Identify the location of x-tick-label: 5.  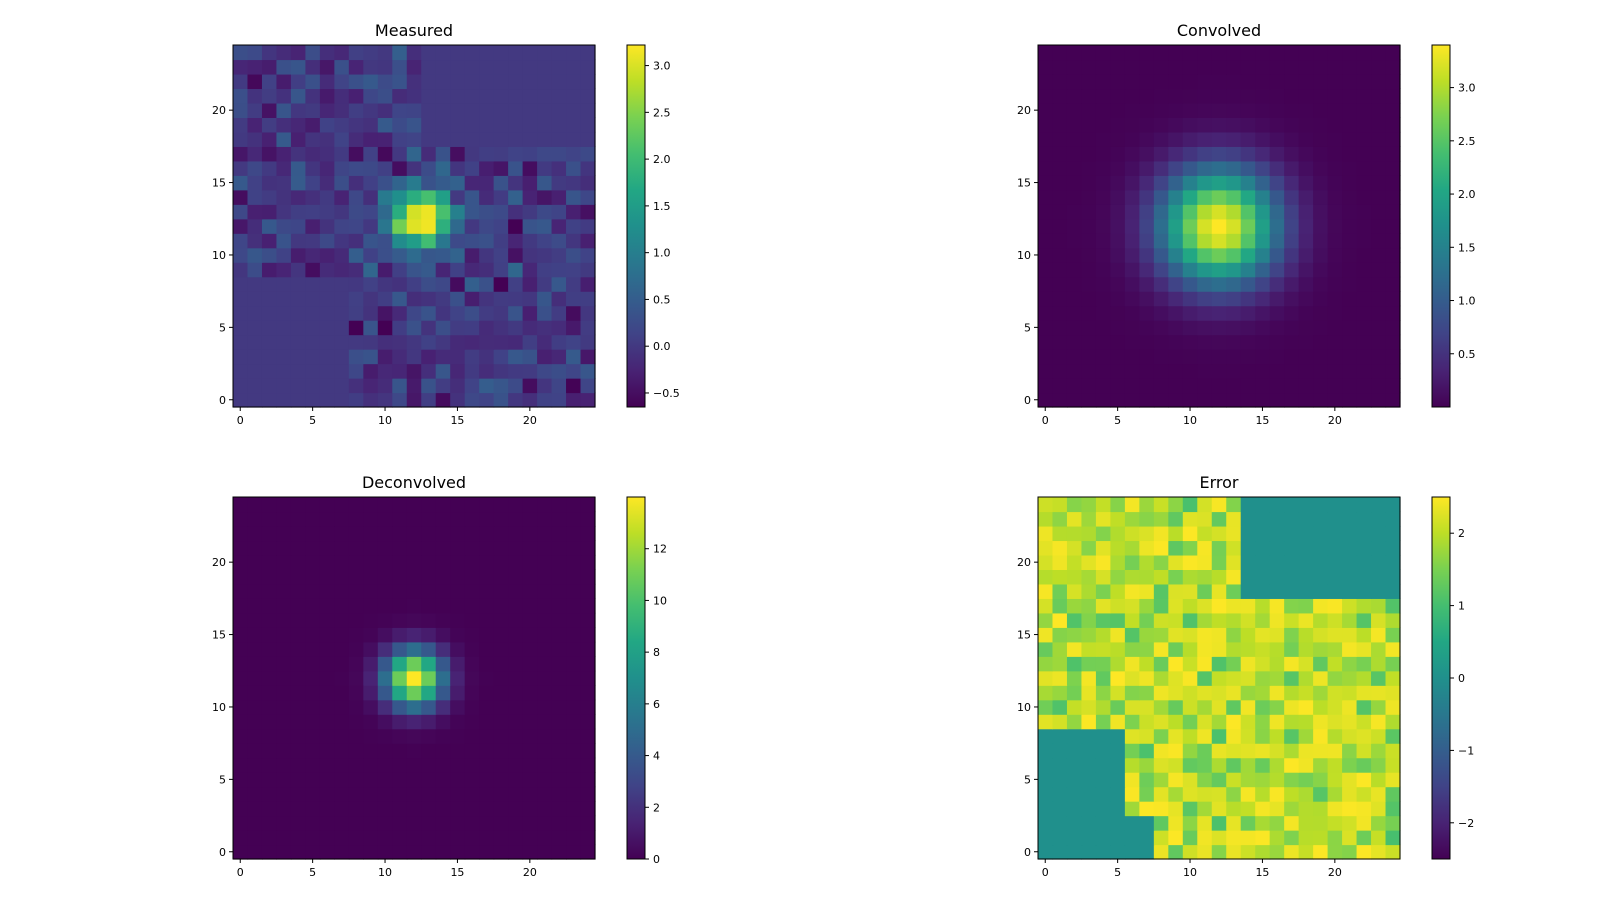
(312, 420).